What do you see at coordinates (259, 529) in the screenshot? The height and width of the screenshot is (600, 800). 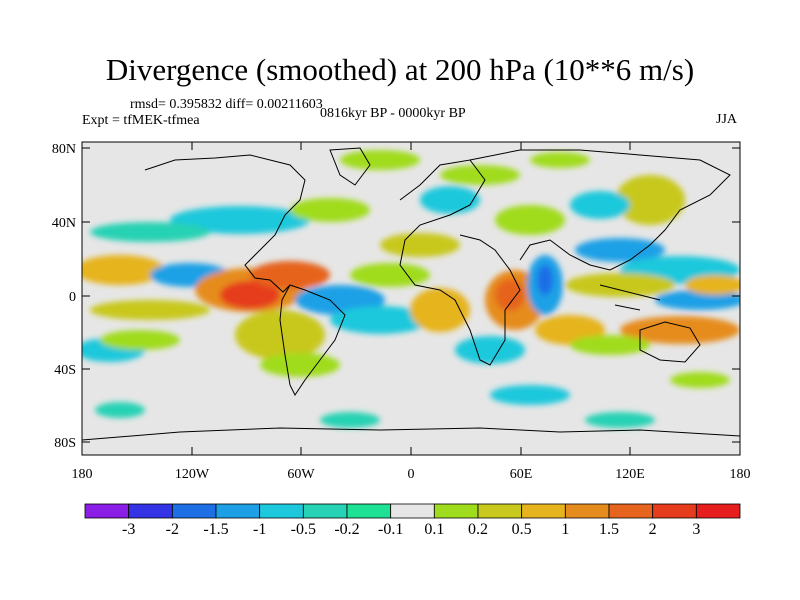 I see `colorbar-label: -1` at bounding box center [259, 529].